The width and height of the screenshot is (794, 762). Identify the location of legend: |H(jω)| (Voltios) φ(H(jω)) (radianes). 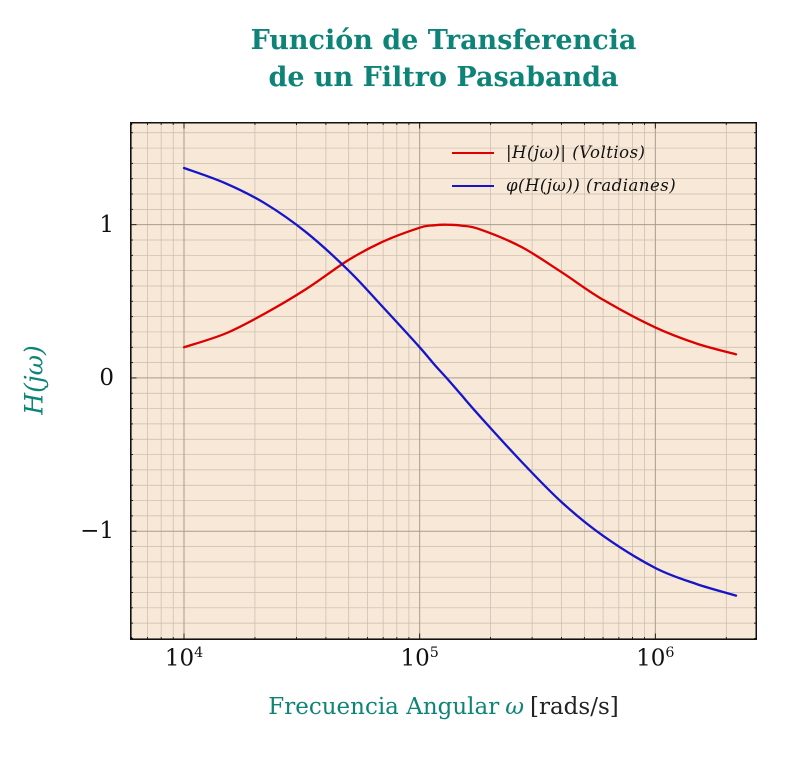
(564, 169).